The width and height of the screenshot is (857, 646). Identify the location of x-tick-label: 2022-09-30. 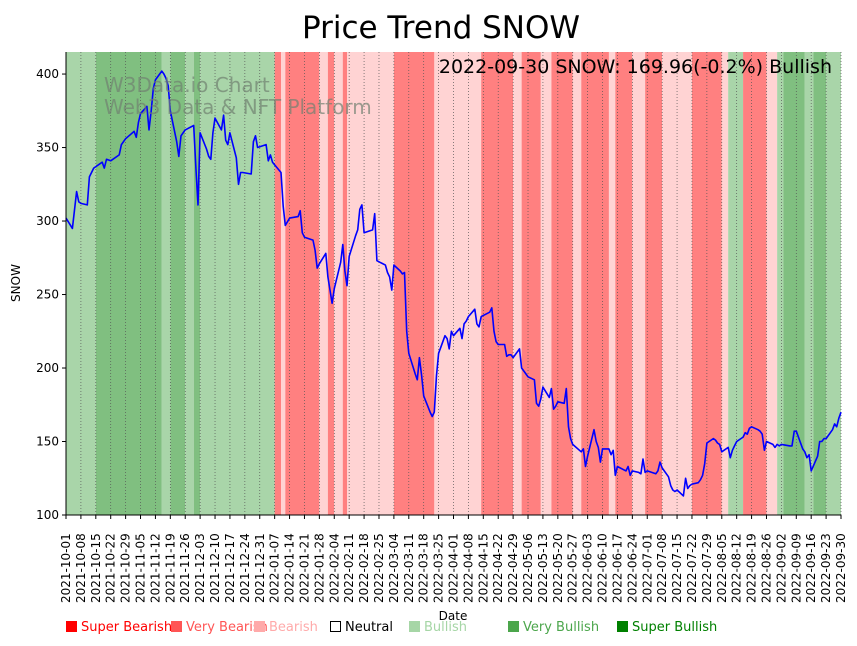
(841, 568).